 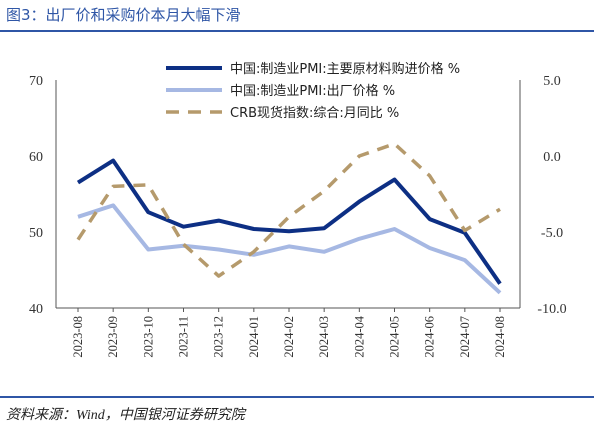 What do you see at coordinates (184, 336) in the screenshot?
I see `x-tick-label: 2023-11` at bounding box center [184, 336].